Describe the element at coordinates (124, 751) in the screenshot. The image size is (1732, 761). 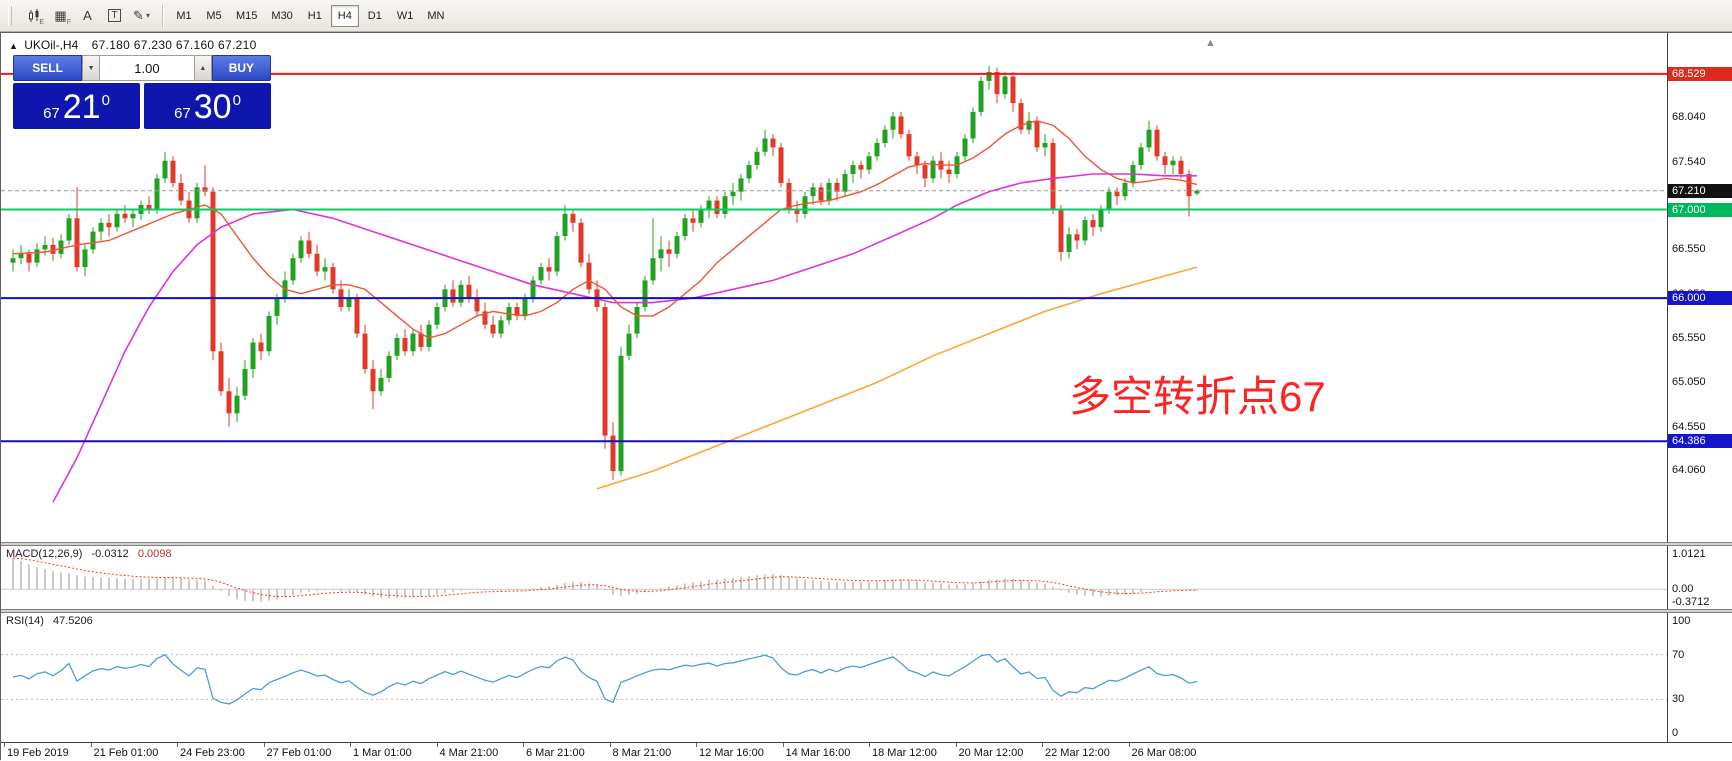
I see `time-axis-label: 21 Feb 01:00` at that location.